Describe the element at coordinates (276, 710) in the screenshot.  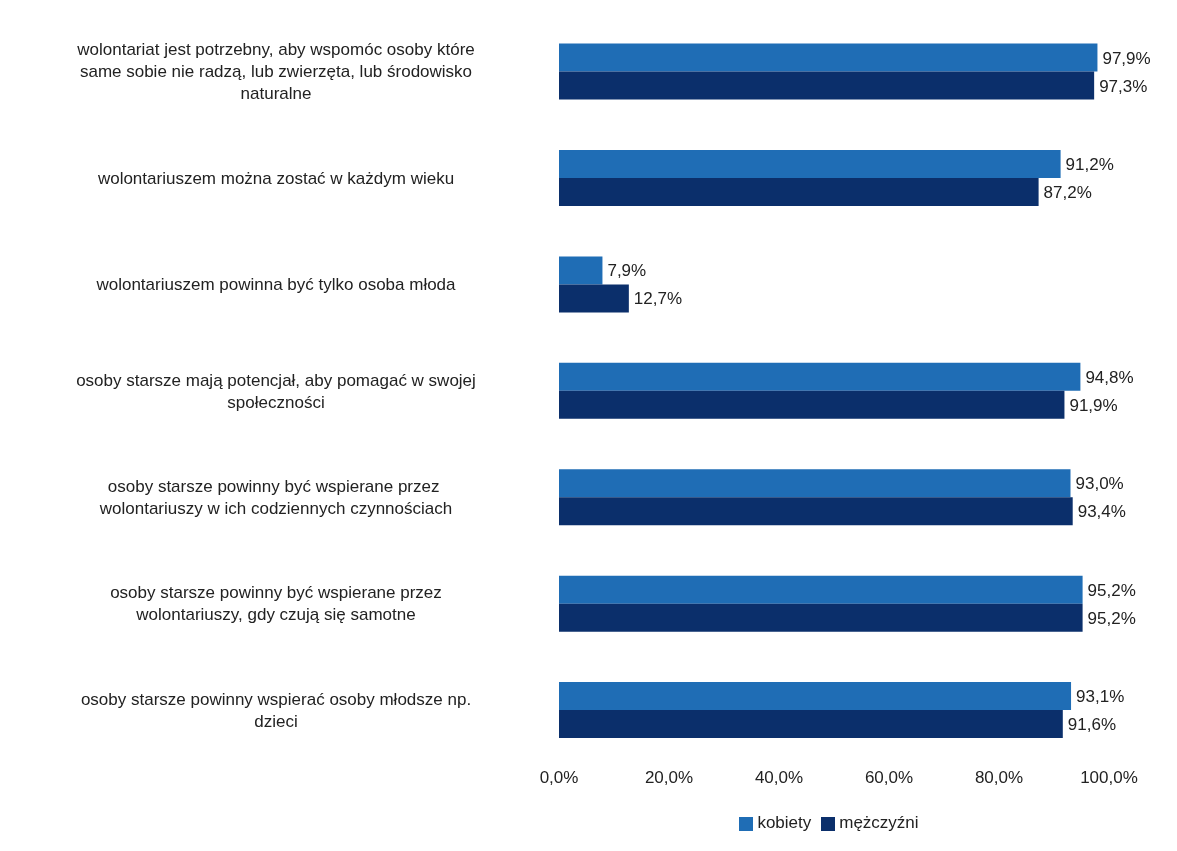
I see `y-tick-label: osoby starsze powinny wspierać osoby młodsze np. dzieci` at that location.